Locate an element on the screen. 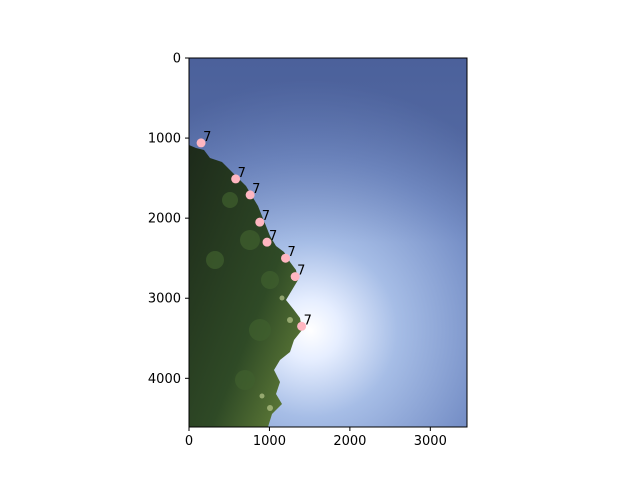 This screenshot has height=480, width=640. y-axis: 0 1000 2000 3000 4000 is located at coordinates (168, 219).